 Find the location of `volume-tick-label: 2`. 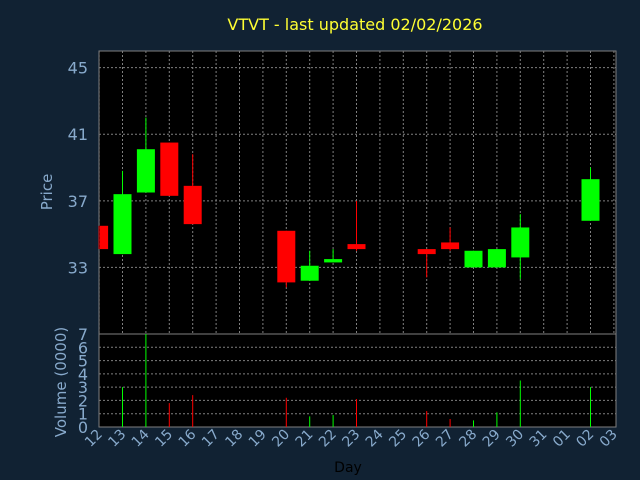

volume-tick-label: 2 is located at coordinates (83, 400).